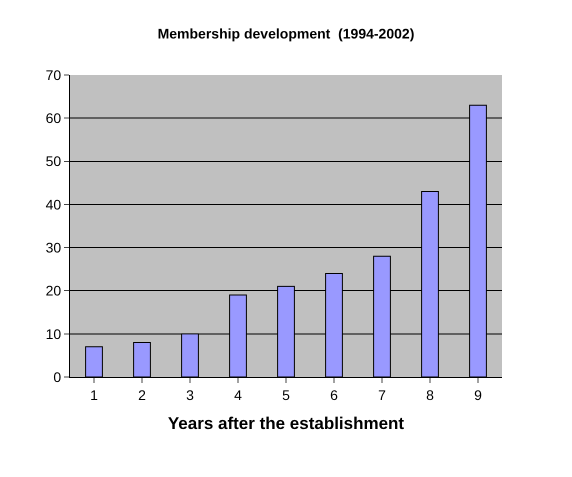  Describe the element at coordinates (57, 376) in the screenshot. I see `y-tick-label: 0` at that location.